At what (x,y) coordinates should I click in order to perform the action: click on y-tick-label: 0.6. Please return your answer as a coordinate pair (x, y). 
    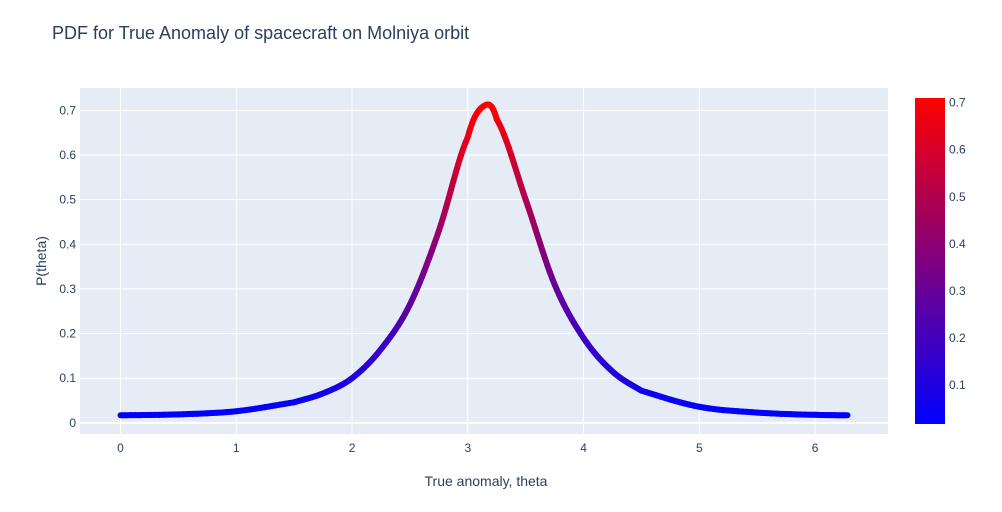
    Looking at the image, I should click on (67, 155).